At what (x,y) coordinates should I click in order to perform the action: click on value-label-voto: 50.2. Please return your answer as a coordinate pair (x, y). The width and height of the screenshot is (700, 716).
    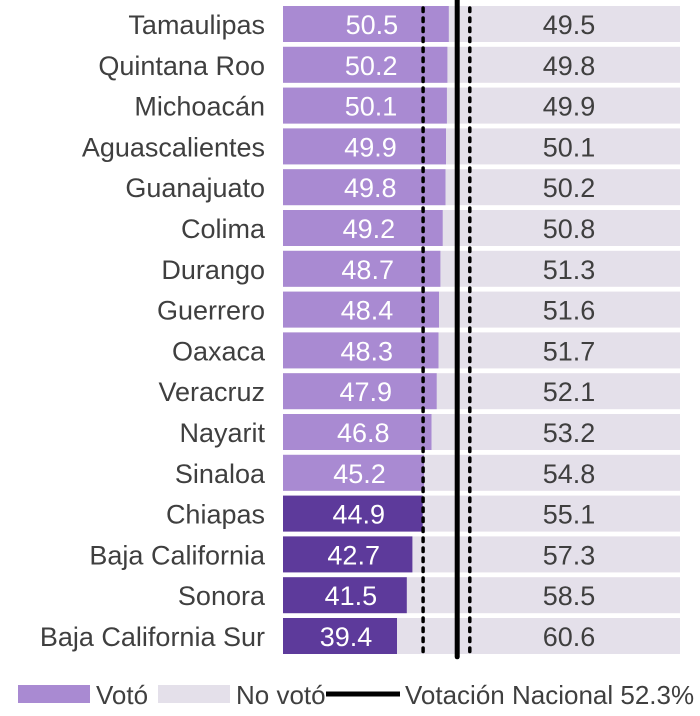
    Looking at the image, I should click on (371, 66).